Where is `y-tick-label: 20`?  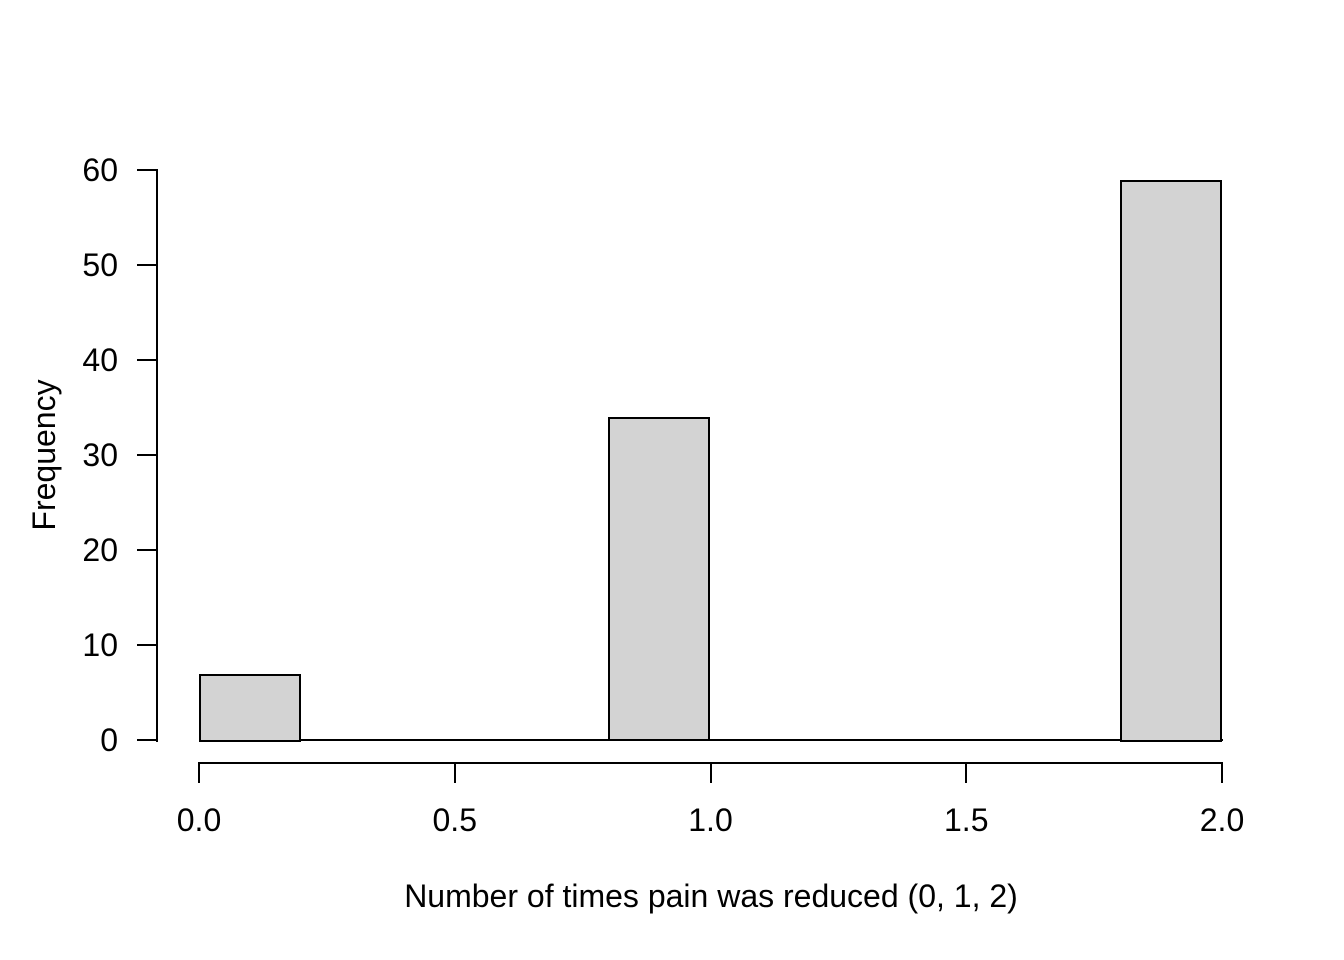 y-tick-label: 20 is located at coordinates (100, 550).